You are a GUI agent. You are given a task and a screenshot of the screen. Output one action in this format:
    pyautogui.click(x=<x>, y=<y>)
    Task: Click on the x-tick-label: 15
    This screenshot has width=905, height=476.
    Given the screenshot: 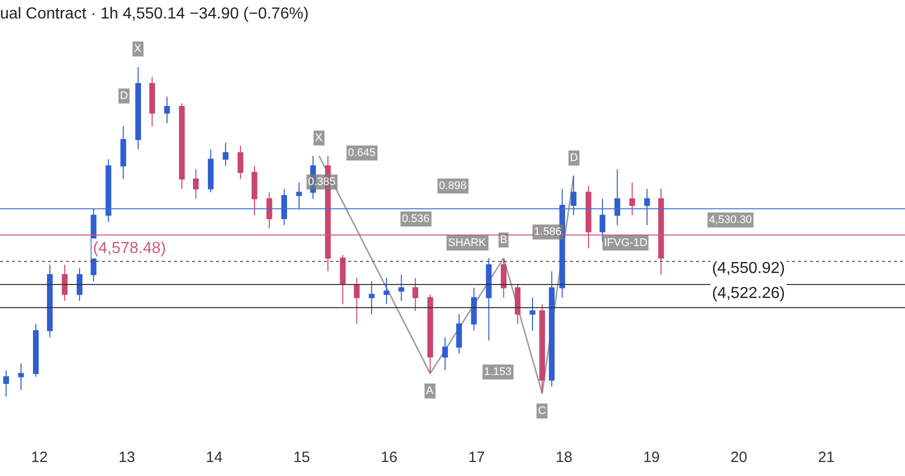 What is the action you would take?
    pyautogui.click(x=301, y=457)
    